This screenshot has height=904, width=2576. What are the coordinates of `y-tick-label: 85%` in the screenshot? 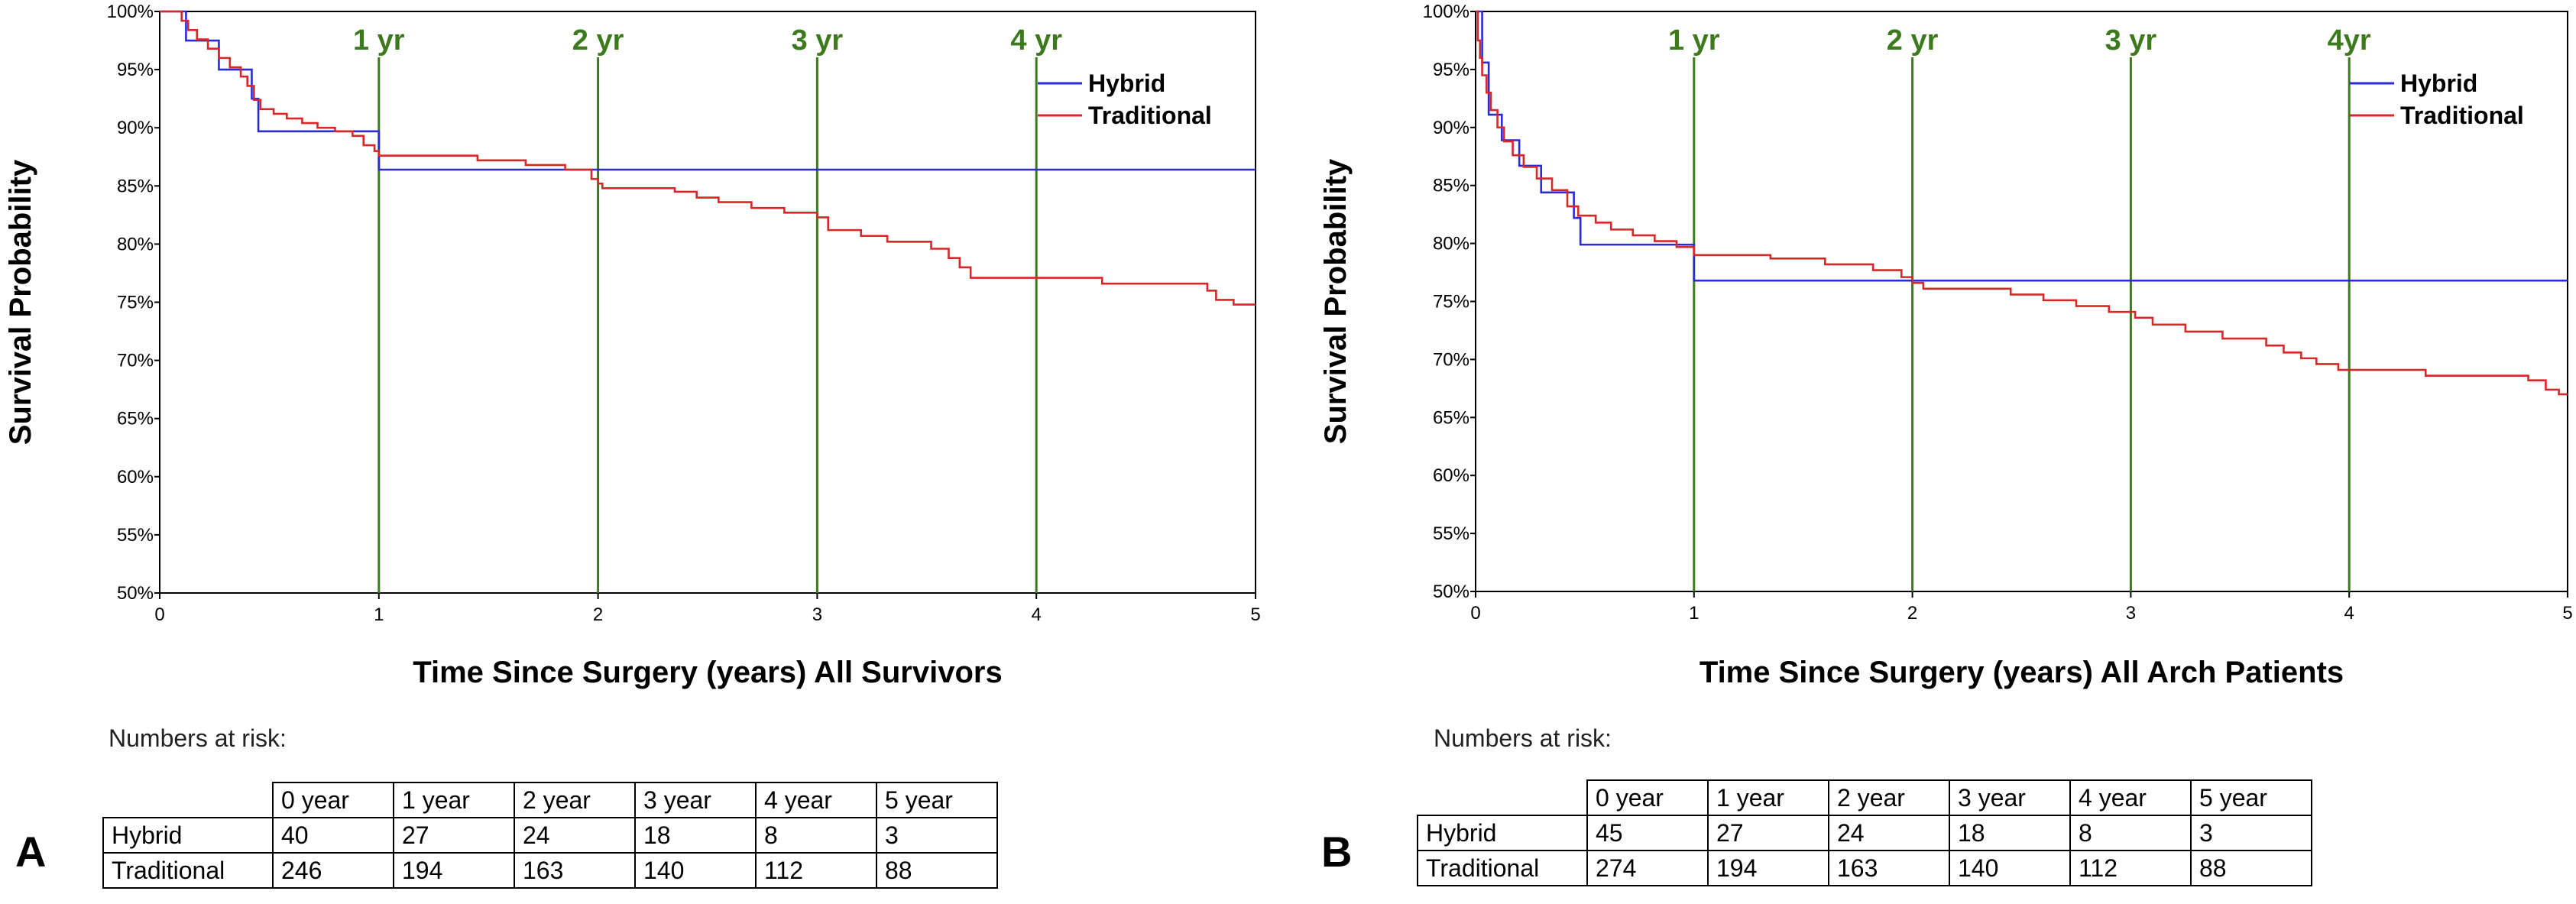 It's located at (1451, 186).